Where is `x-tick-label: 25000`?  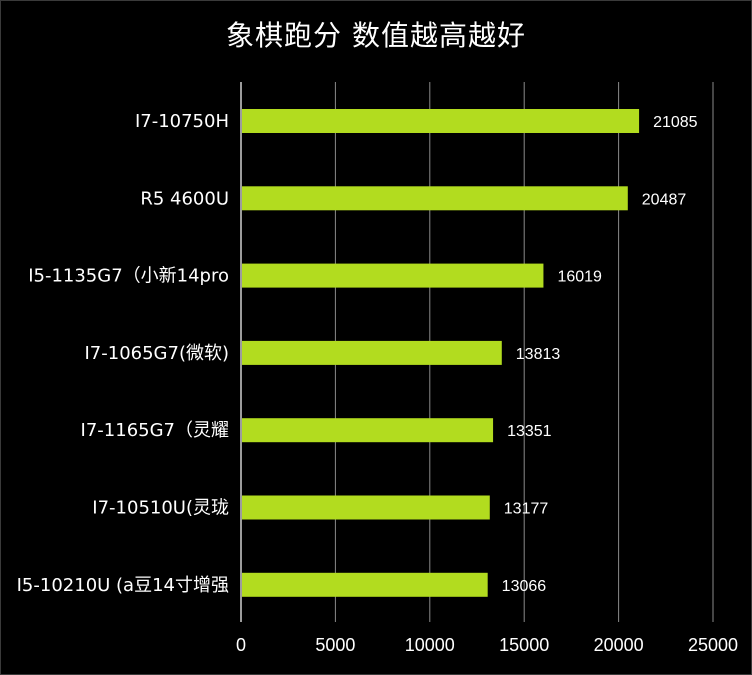
x-tick-label: 25000 is located at coordinates (713, 645).